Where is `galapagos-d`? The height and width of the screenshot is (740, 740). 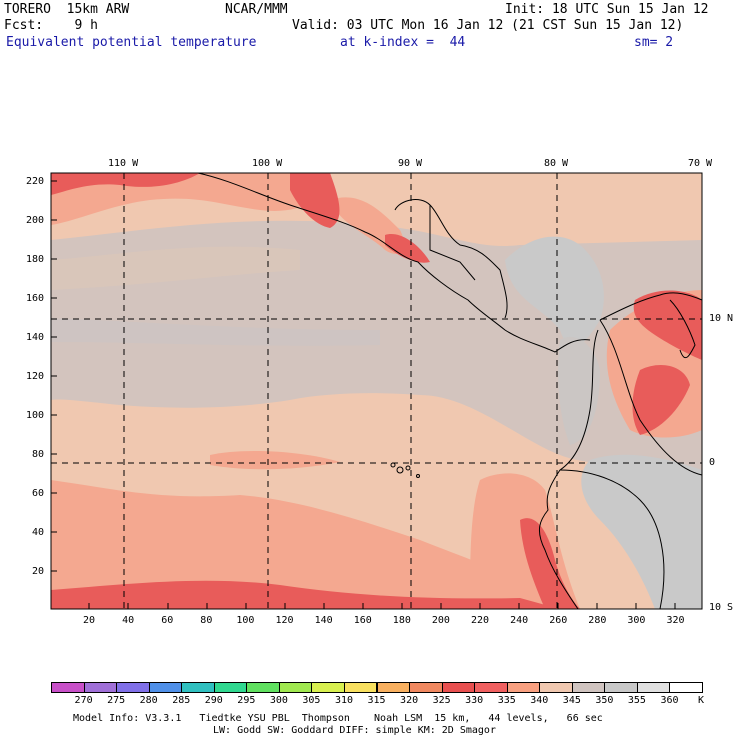
galapagos-d is located at coordinates (418, 476).